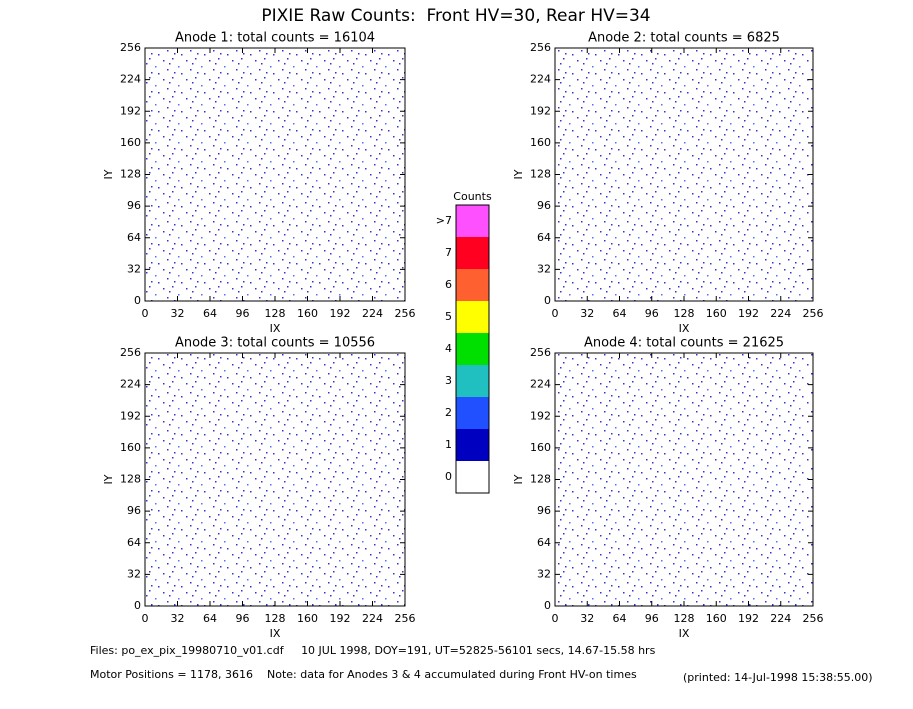 The height and width of the screenshot is (709, 913). I want to click on colorbar-label: >7, so click(444, 220).